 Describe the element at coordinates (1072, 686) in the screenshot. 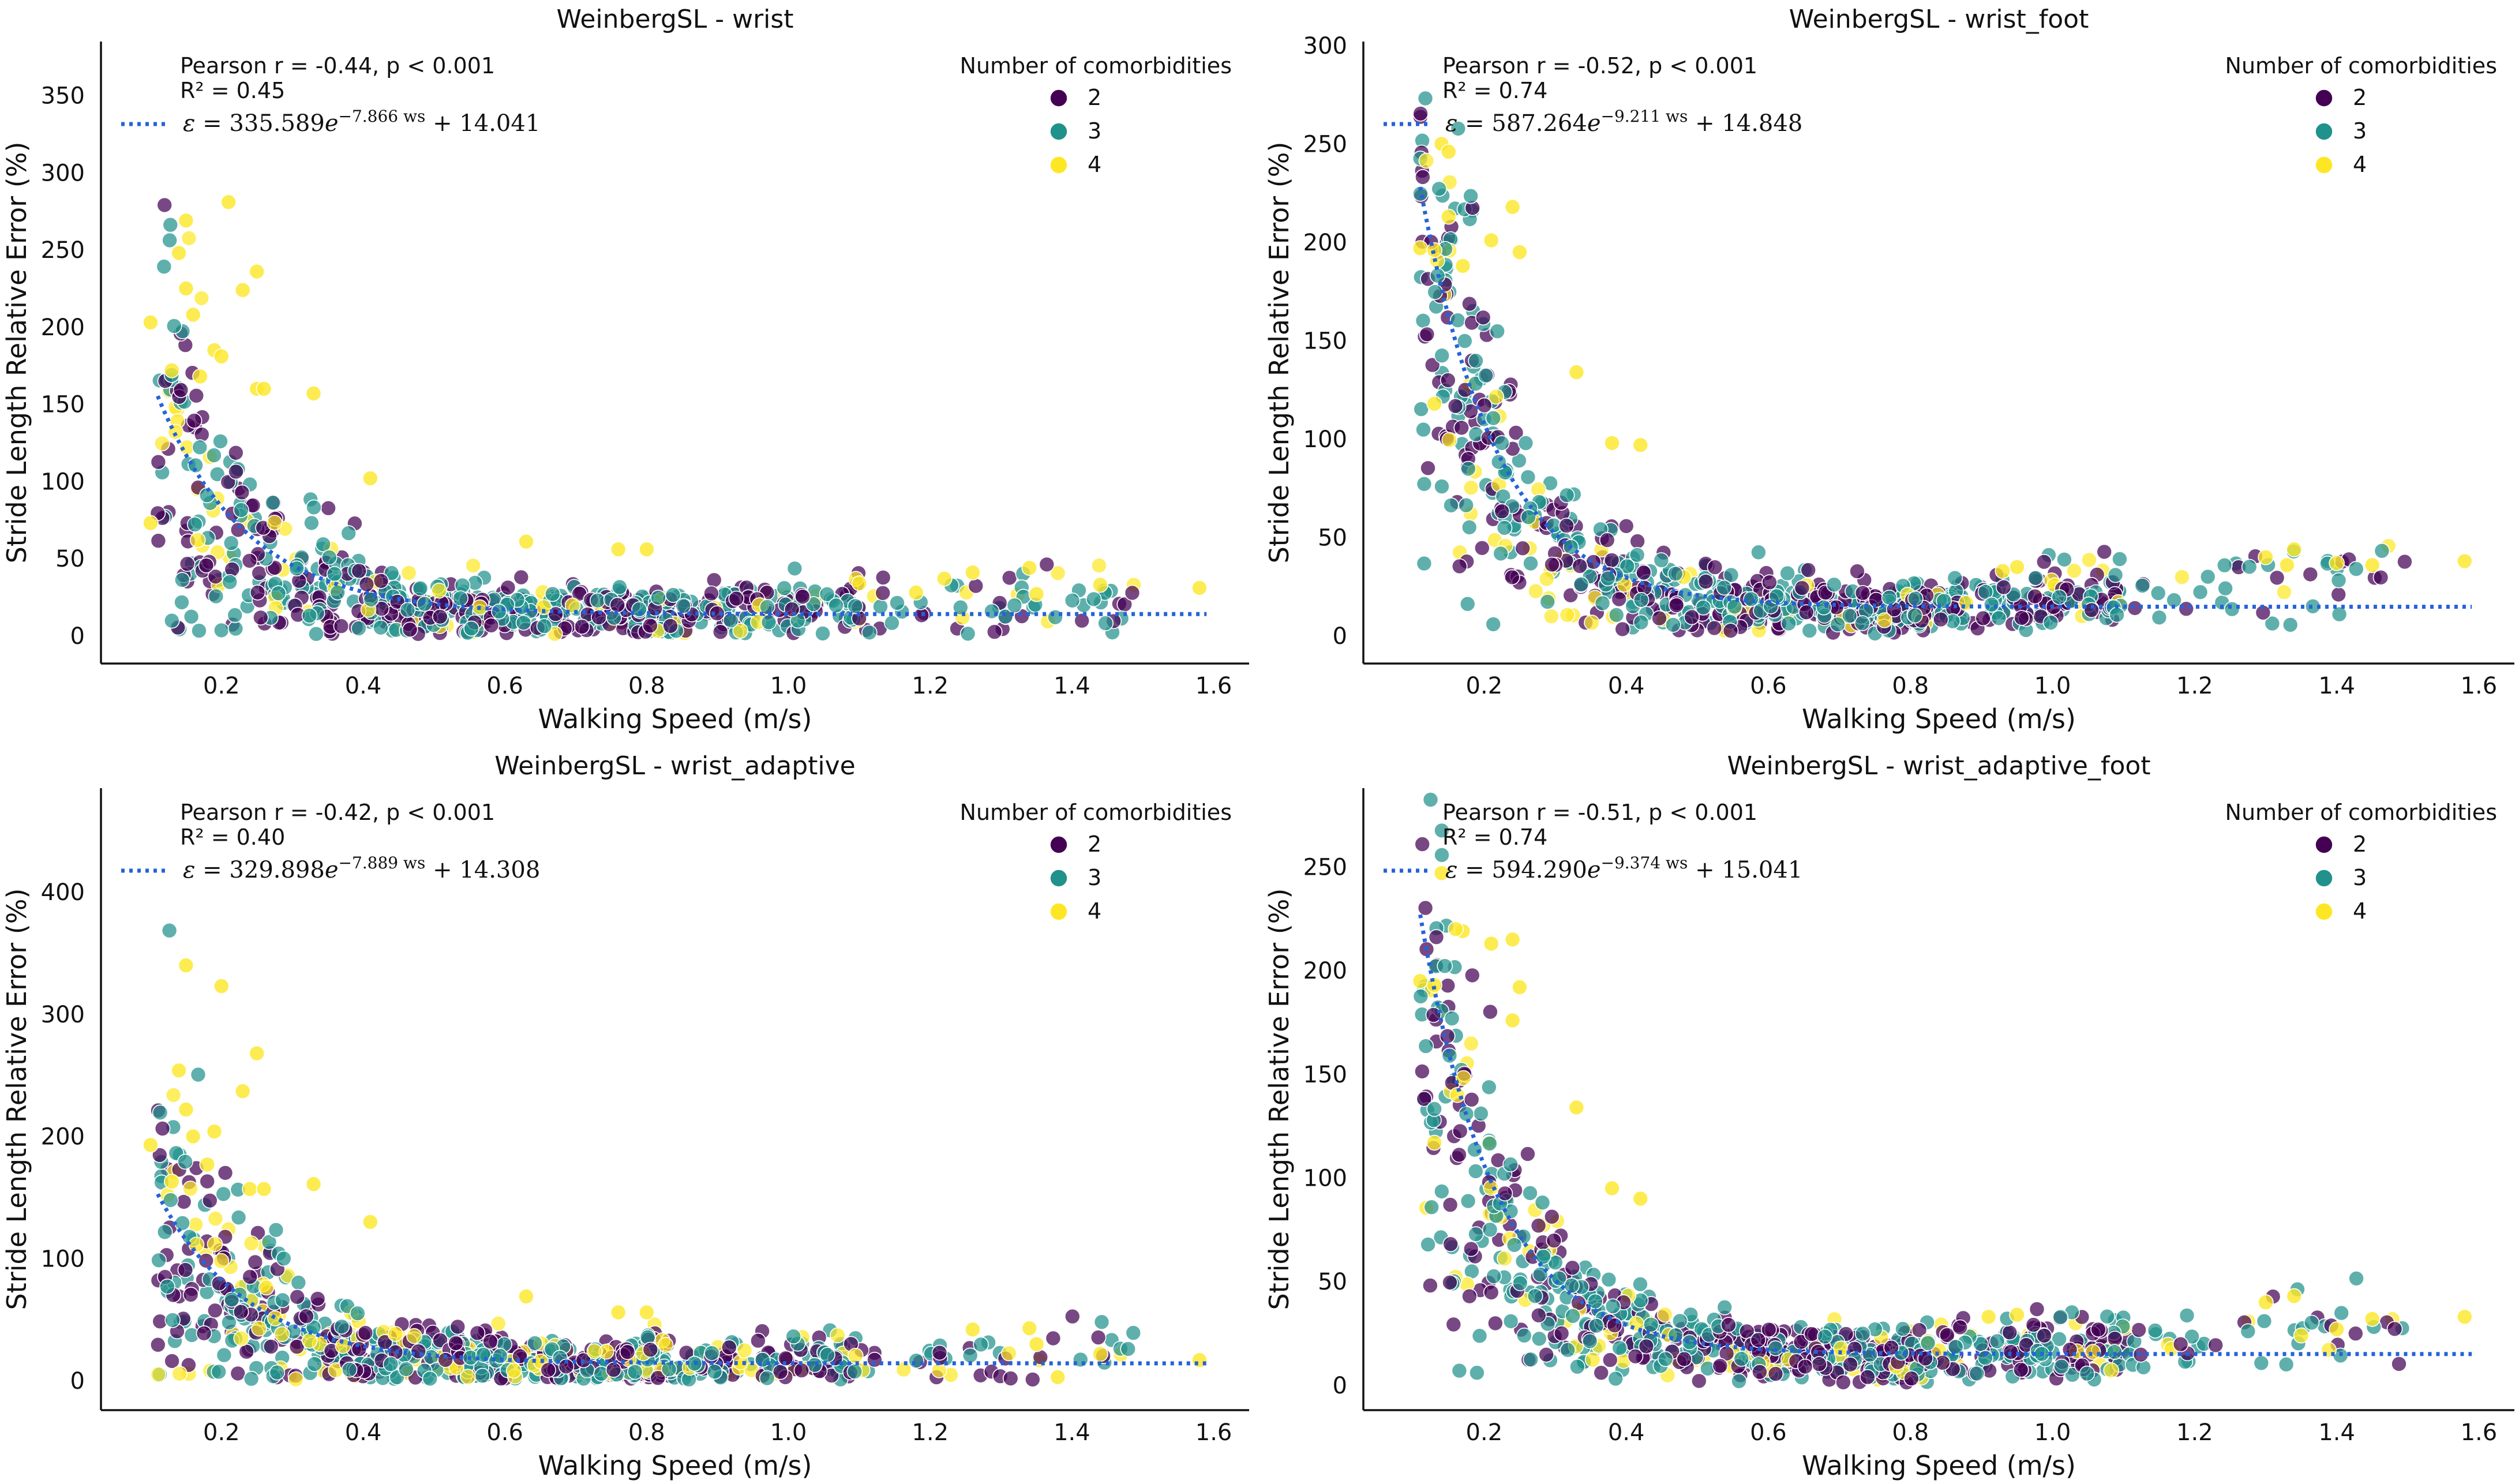

I see `x-tick-label: 1.4` at that location.